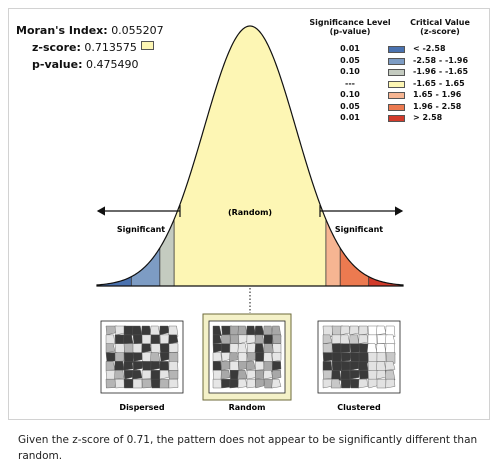  What do you see at coordinates (110, 47) in the screenshot?
I see `z-score-value: 0.713575` at bounding box center [110, 47].